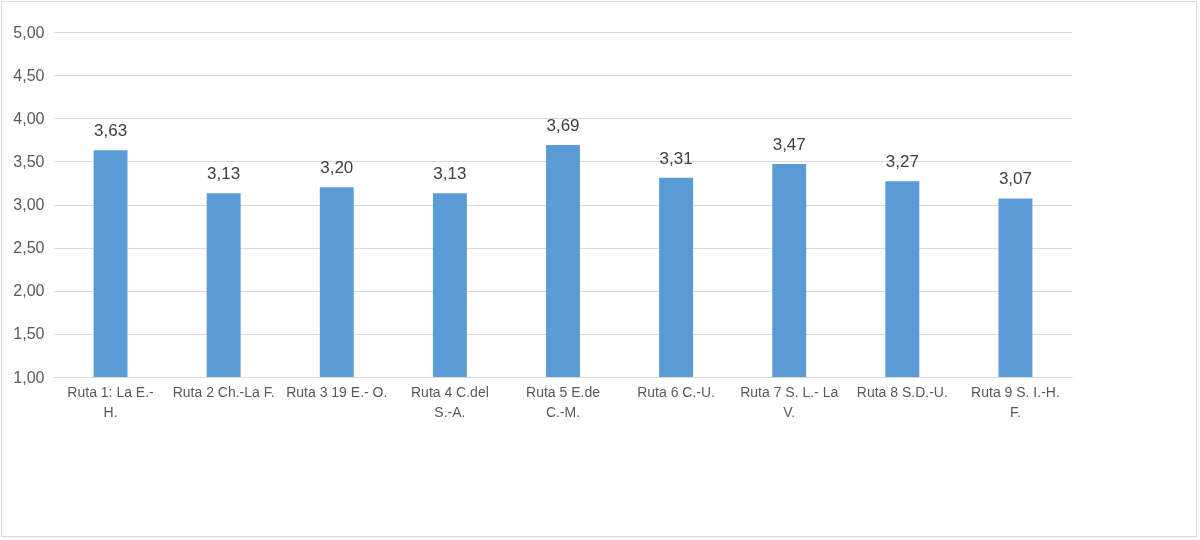  Describe the element at coordinates (29, 291) in the screenshot. I see `y-tick-label: 2,00` at that location.